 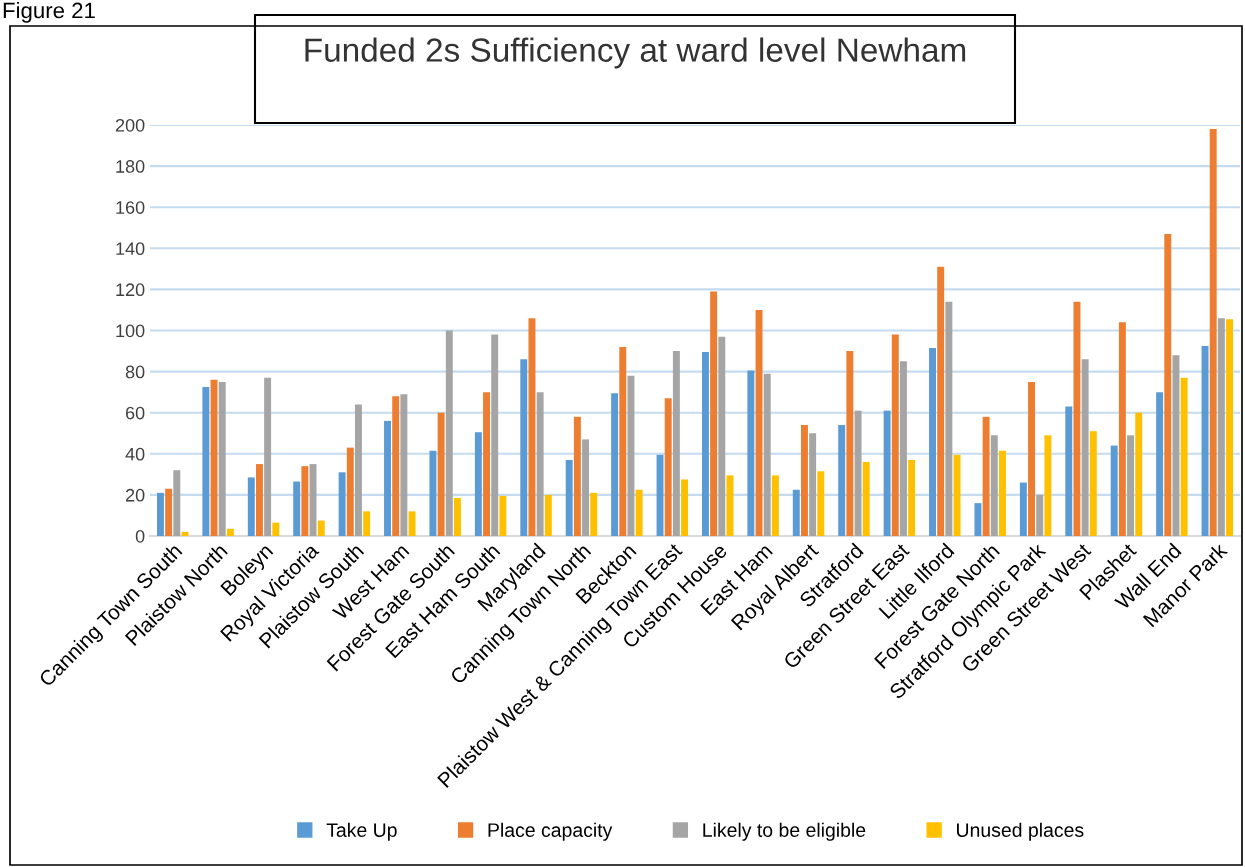 What do you see at coordinates (784, 831) in the screenshot?
I see `legend-label: Likely to be eligible` at bounding box center [784, 831].